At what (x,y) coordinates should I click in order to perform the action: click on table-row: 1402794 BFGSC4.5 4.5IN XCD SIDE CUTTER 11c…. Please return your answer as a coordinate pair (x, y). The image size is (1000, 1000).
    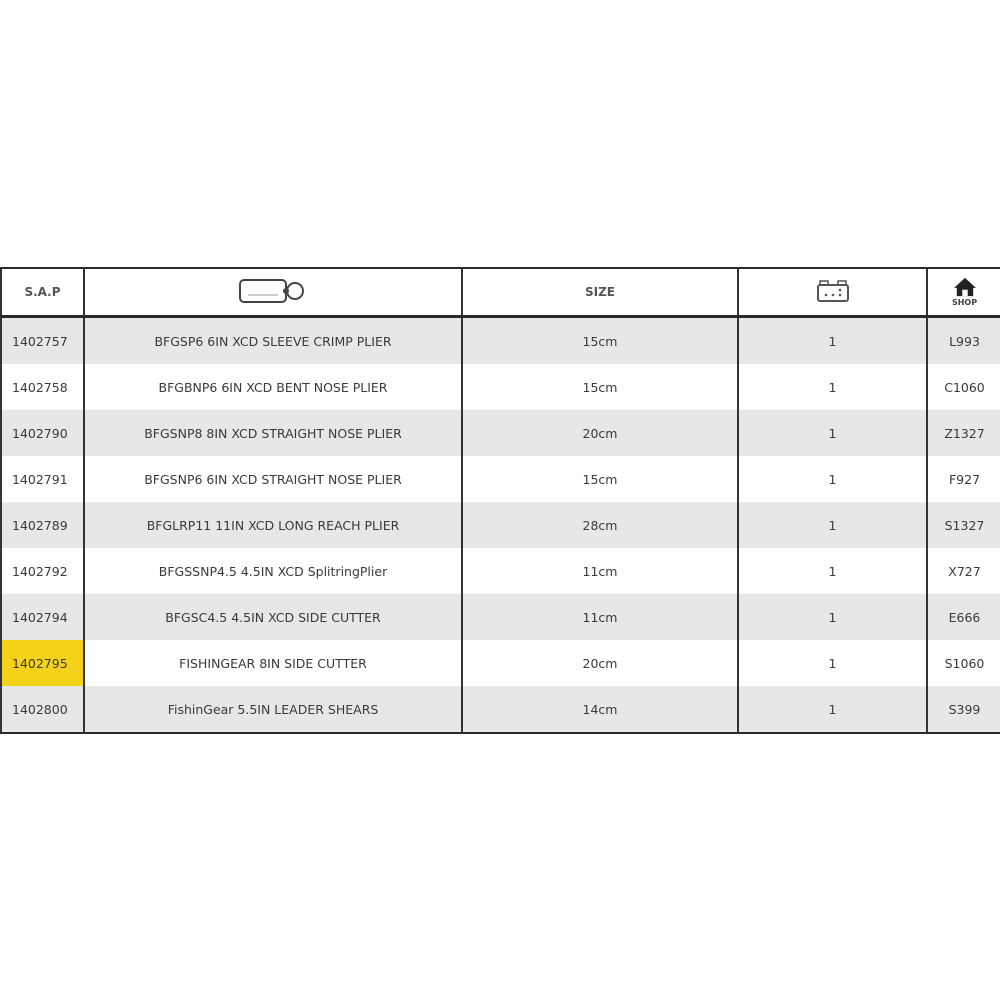
    Looking at the image, I should click on (500, 617).